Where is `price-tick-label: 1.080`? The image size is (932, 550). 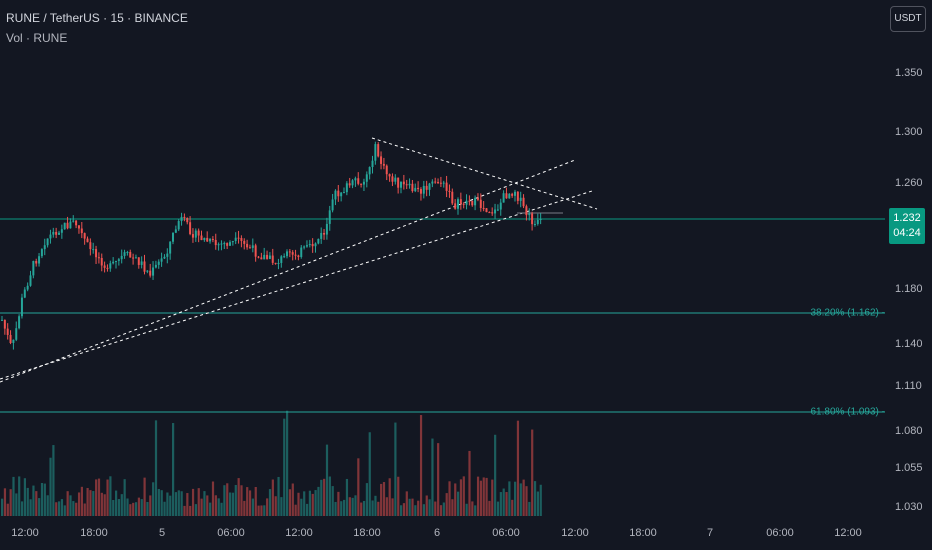 price-tick-label: 1.080 is located at coordinates (909, 431).